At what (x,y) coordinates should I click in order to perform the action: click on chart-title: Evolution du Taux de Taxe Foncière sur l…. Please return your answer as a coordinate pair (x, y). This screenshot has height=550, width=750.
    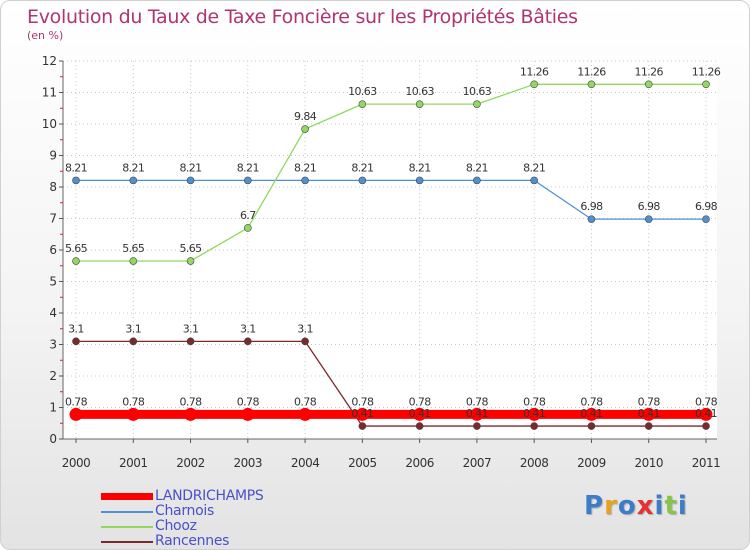
    Looking at the image, I should click on (302, 17).